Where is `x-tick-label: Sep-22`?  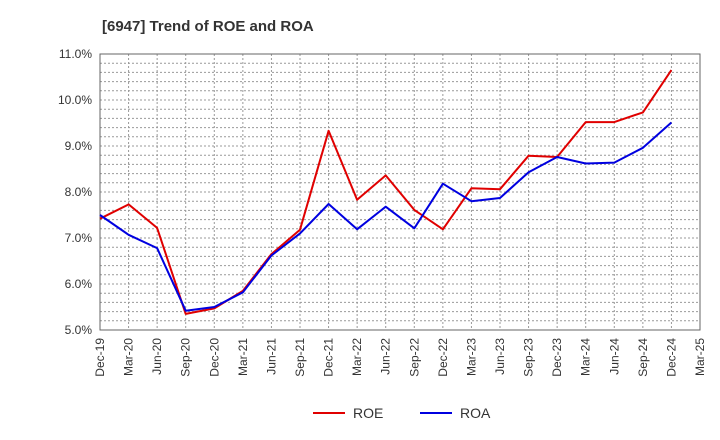 x-tick-label: Sep-22 is located at coordinates (414, 357).